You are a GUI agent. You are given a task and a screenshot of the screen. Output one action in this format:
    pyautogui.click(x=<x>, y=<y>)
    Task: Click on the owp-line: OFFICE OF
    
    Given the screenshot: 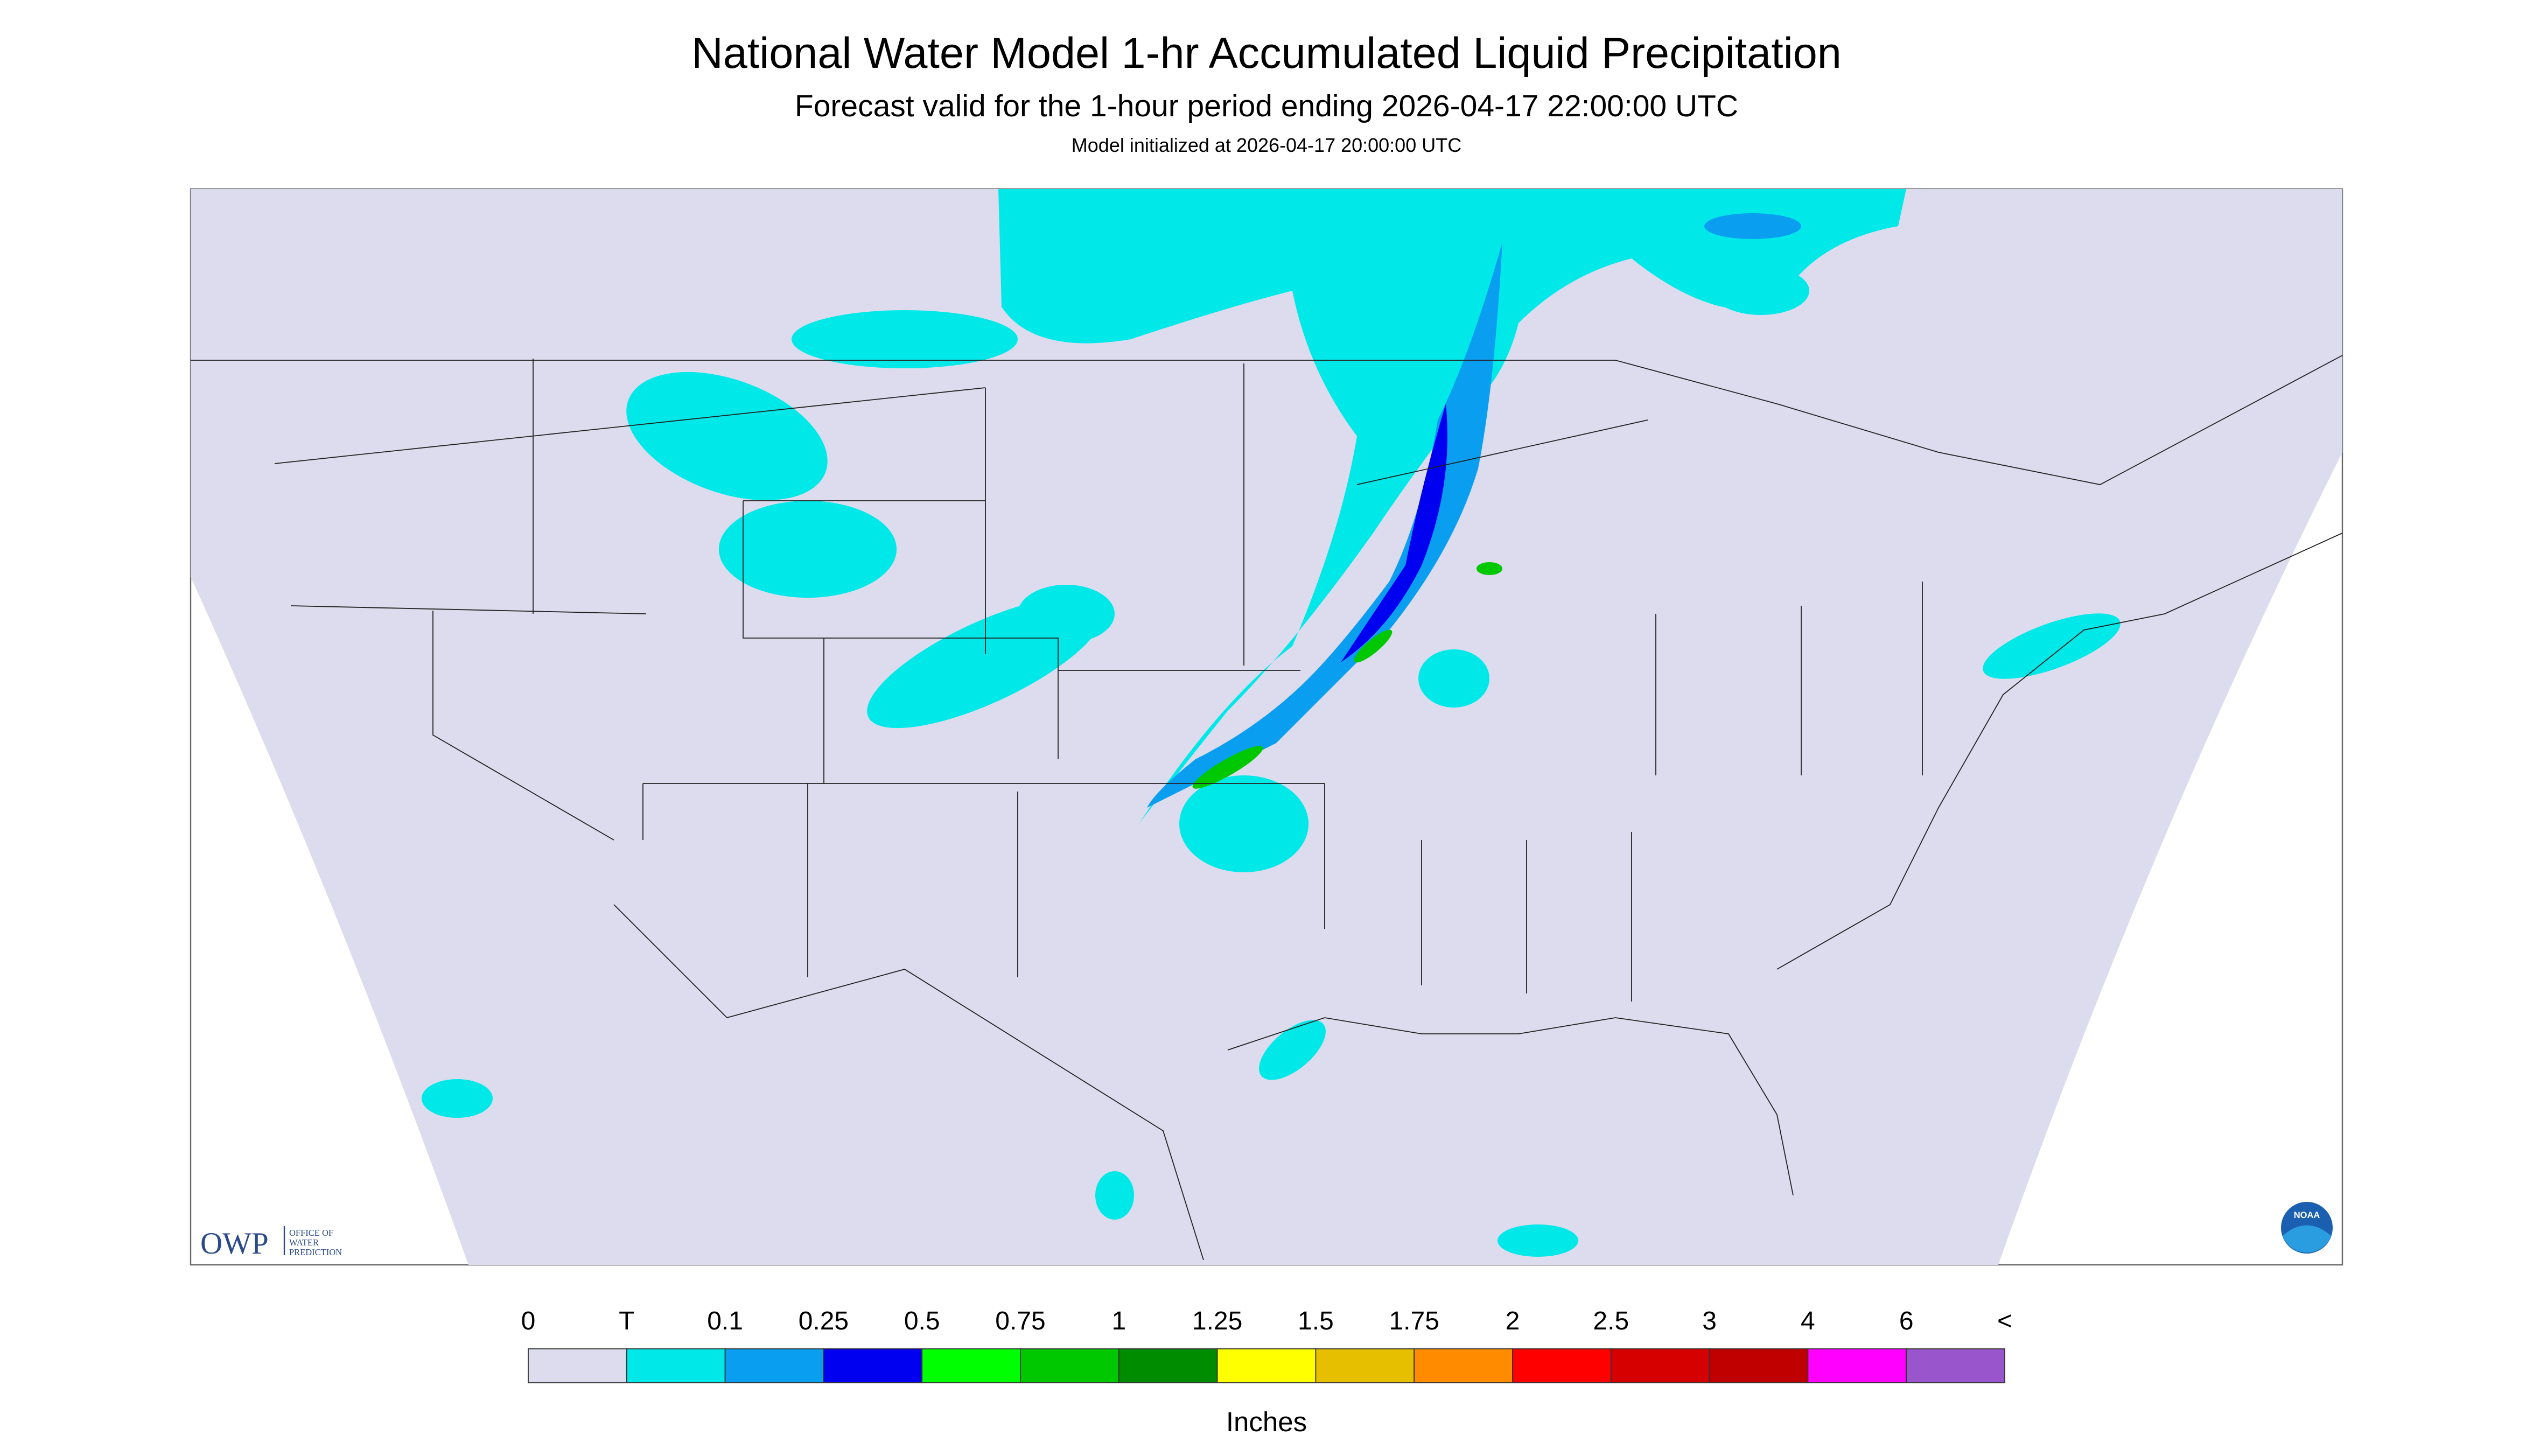 What is the action you would take?
    pyautogui.click(x=311, y=1233)
    